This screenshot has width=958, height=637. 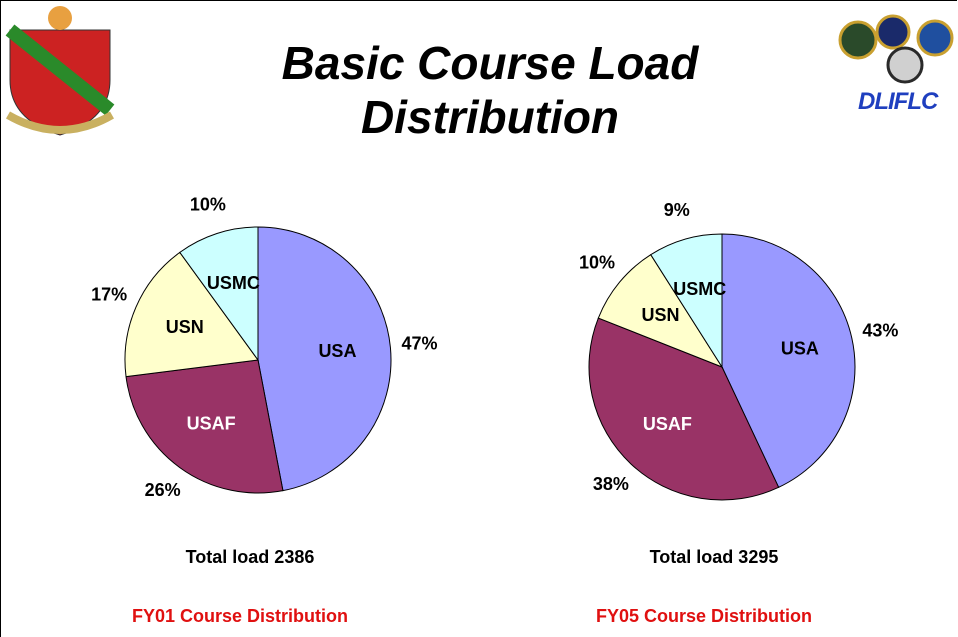 I want to click on value-label: 17%, so click(x=109, y=294).